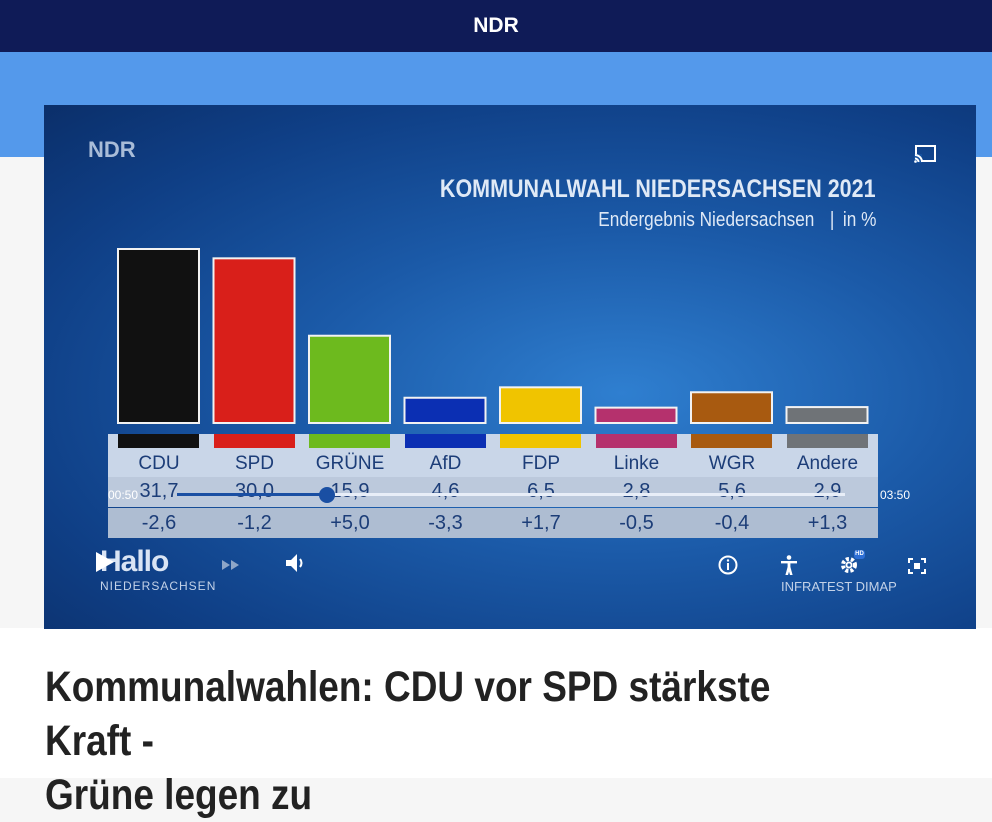 This screenshot has height=822, width=992. What do you see at coordinates (541, 523) in the screenshot?
I see `party-change-fdp: +1,7` at bounding box center [541, 523].